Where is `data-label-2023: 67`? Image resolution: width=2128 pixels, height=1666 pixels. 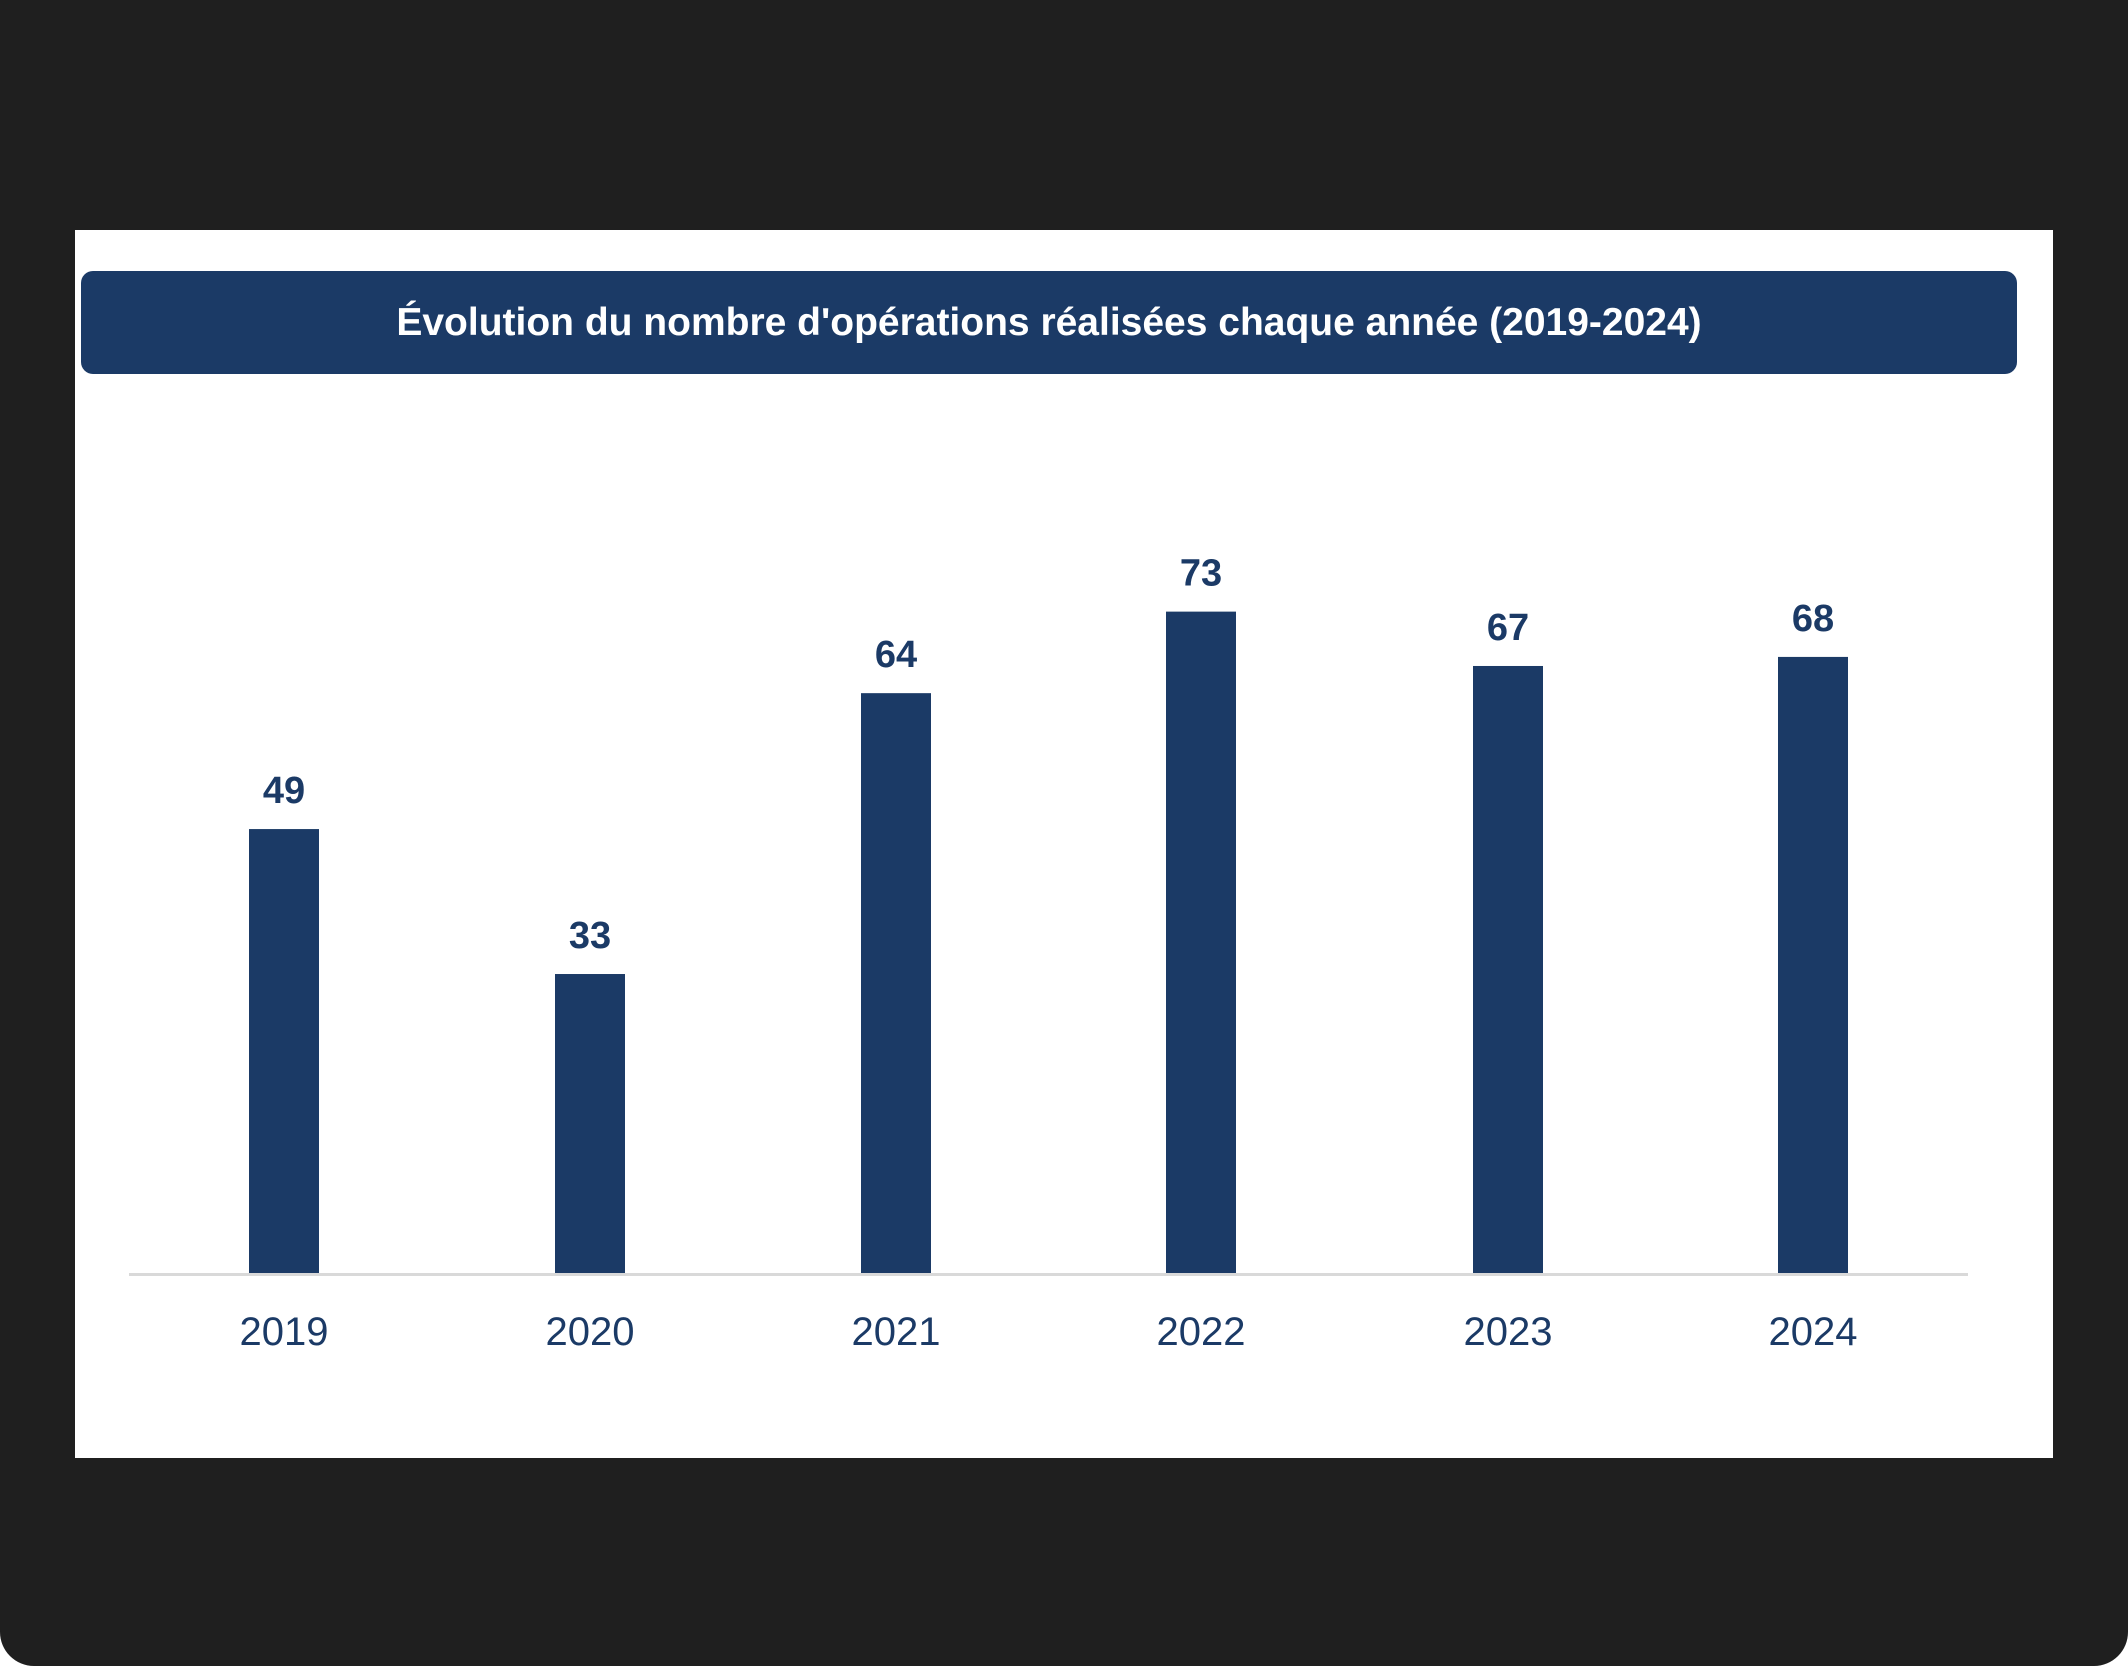 data-label-2023: 67 is located at coordinates (1508, 628).